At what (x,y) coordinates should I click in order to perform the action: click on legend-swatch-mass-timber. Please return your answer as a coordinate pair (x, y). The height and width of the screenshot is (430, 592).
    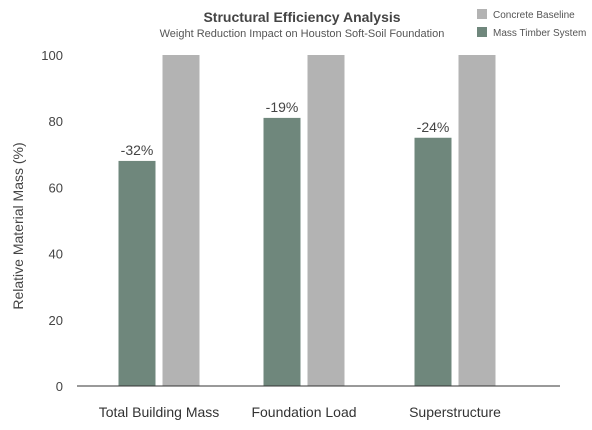
    Looking at the image, I should click on (482, 32).